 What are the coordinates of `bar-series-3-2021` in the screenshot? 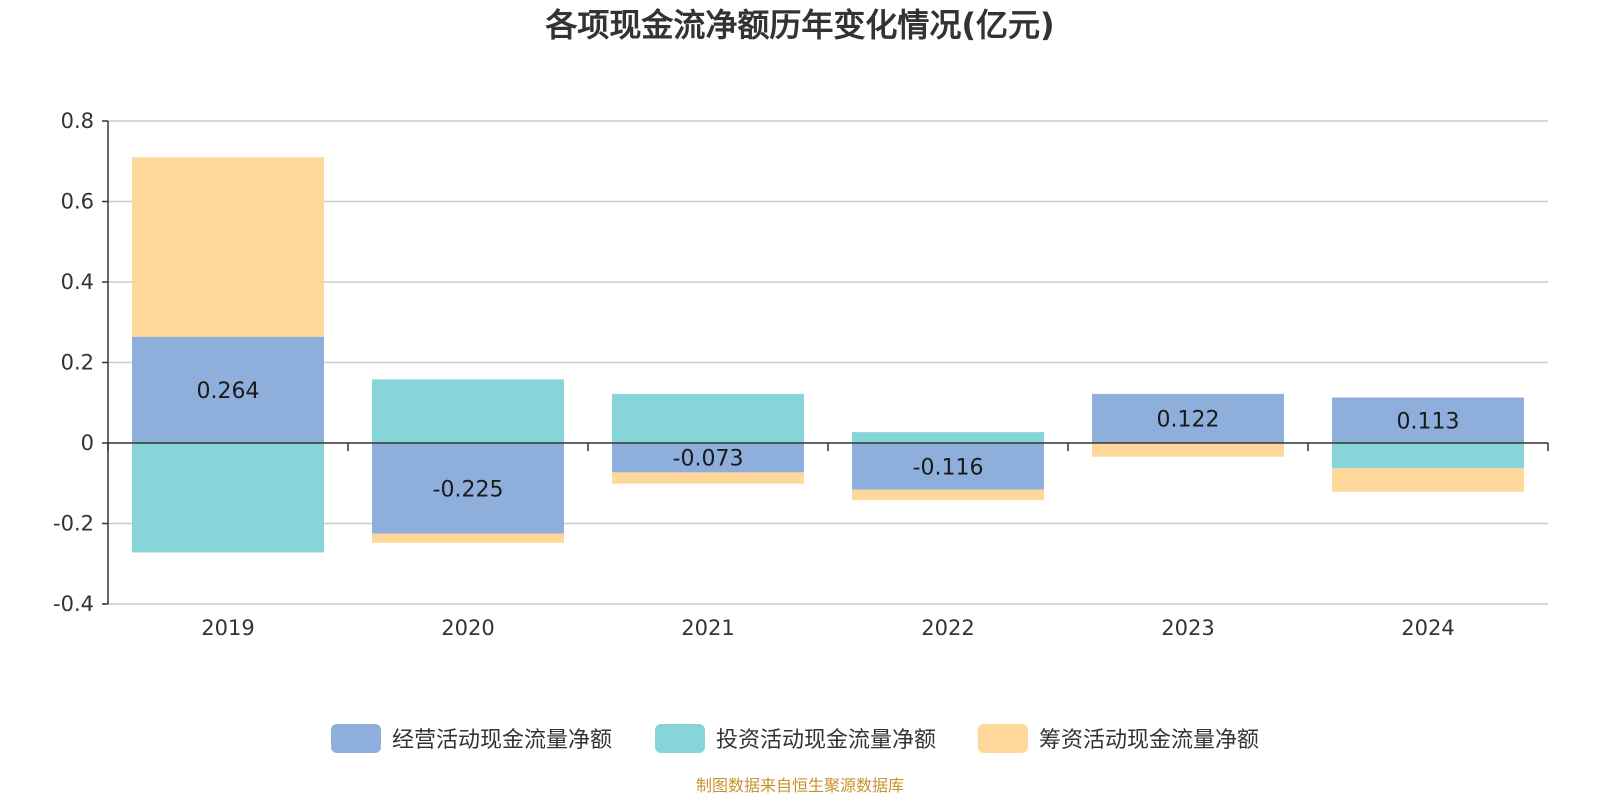 It's located at (708, 478).